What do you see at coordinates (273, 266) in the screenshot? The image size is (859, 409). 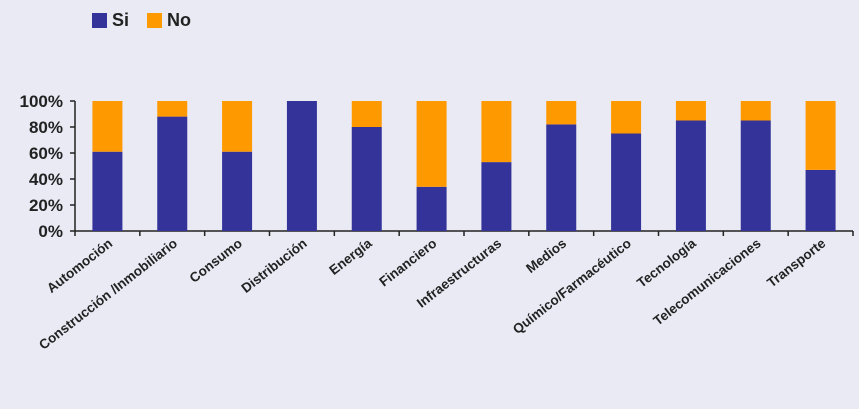 I see `x-tick-label: Distribución` at bounding box center [273, 266].